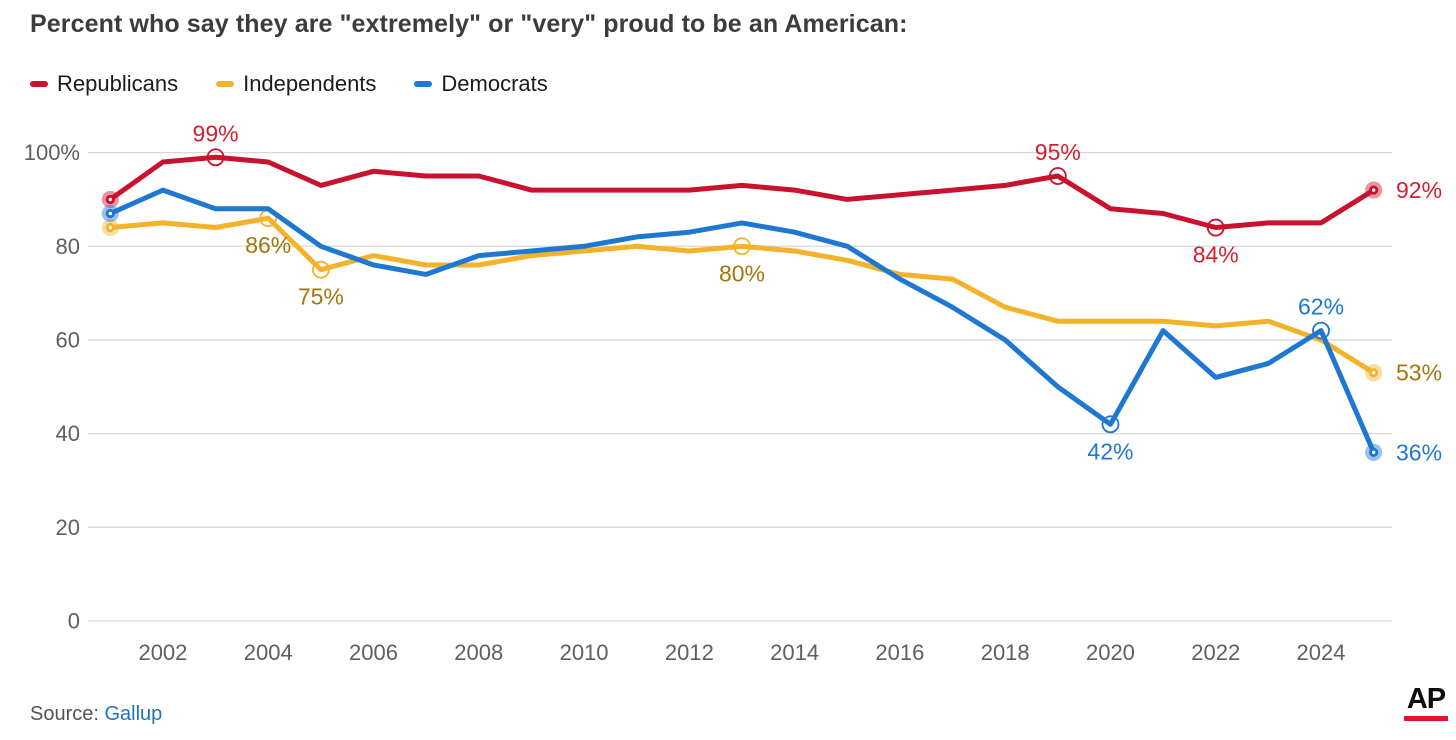  I want to click on x-axis-tick-label: 2006, so click(373, 652).